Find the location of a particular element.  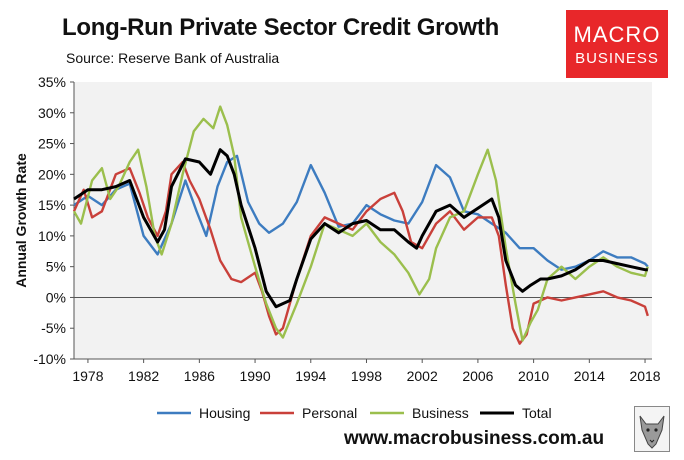

y-axis-label: Annual Growth Rate is located at coordinates (21, 220).